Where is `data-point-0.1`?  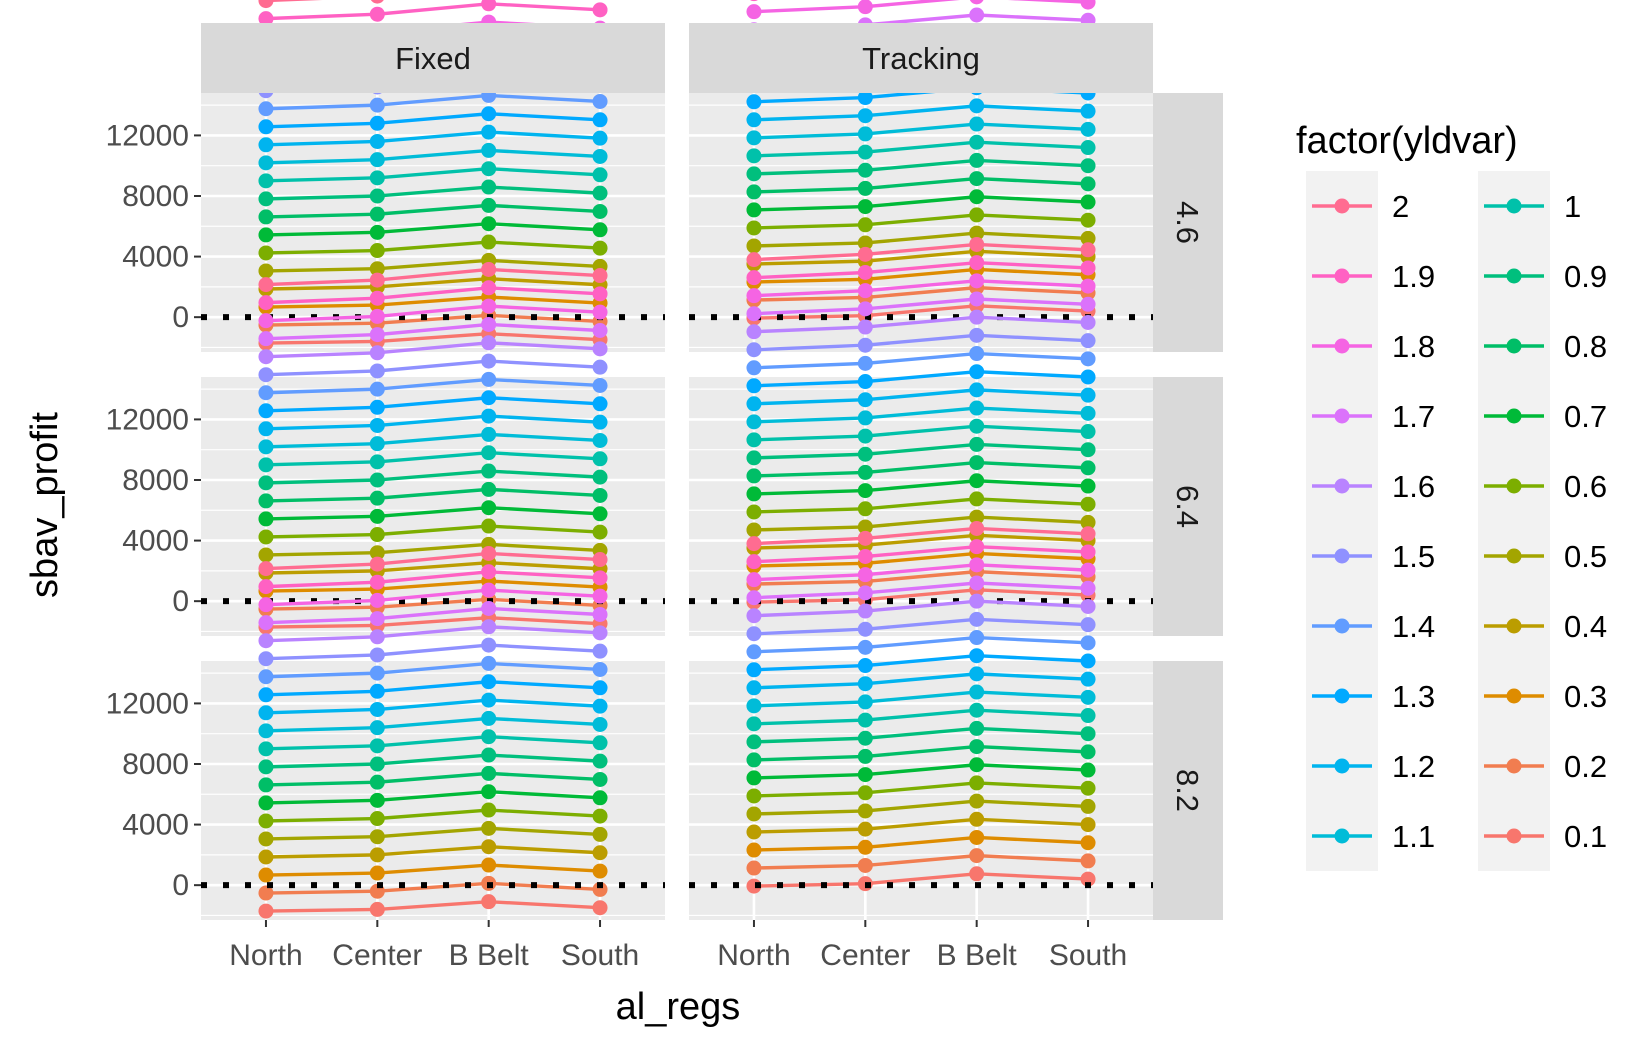
data-point-0.1 is located at coordinates (266, 911).